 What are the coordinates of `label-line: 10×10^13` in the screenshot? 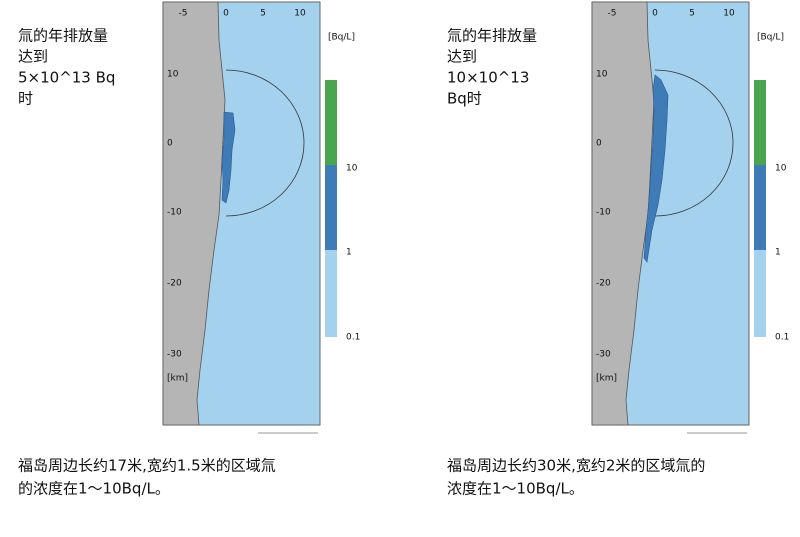 It's located at (488, 78).